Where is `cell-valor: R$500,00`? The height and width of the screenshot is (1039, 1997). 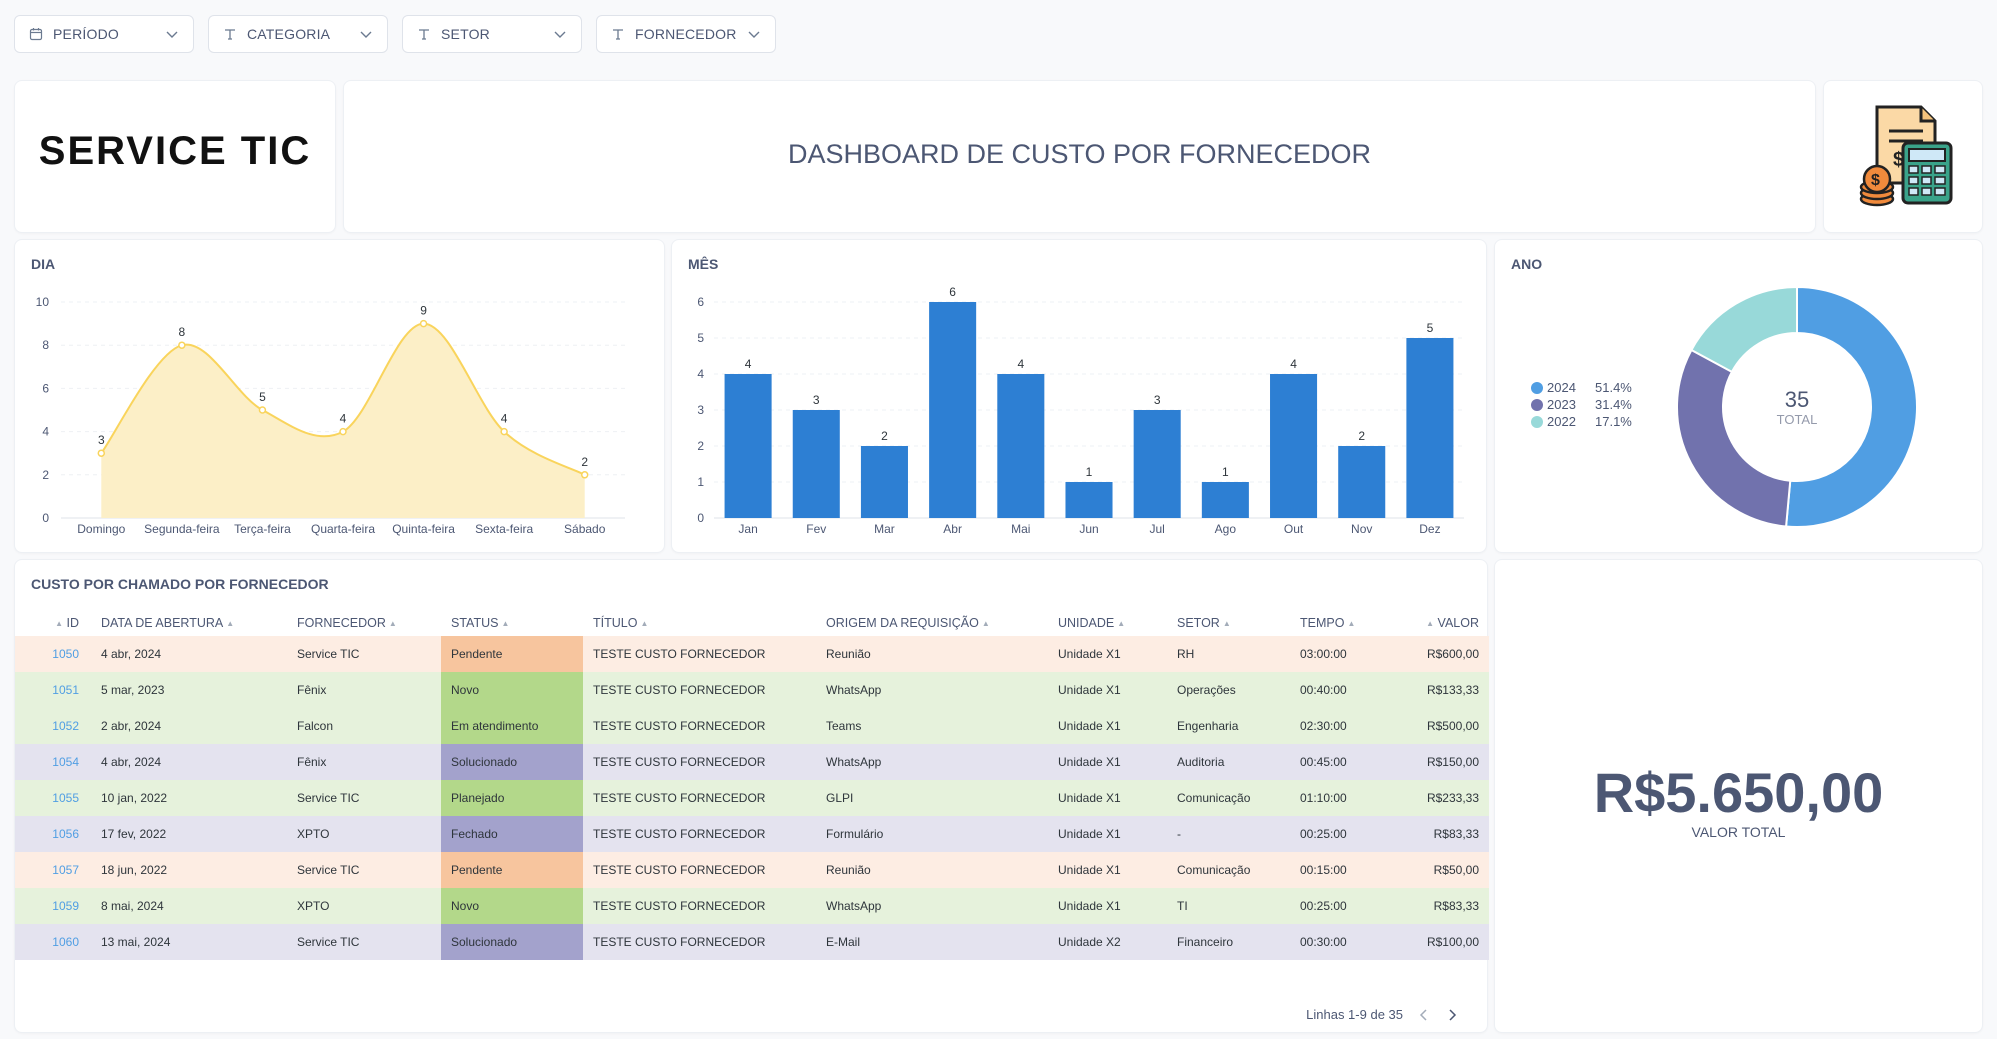
cell-valor: R$500,00 is located at coordinates (1452, 726).